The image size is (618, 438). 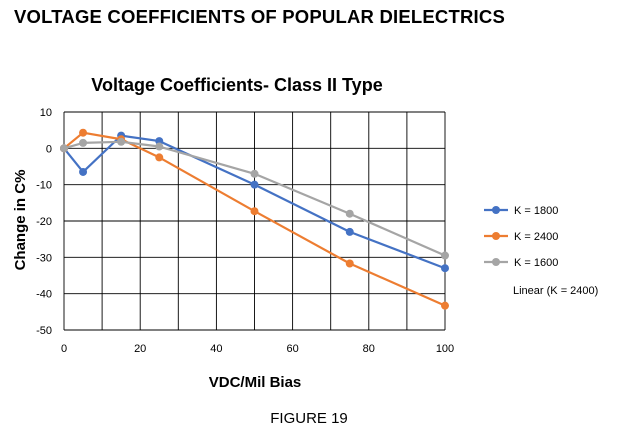 What do you see at coordinates (255, 382) in the screenshot?
I see `x-axis-title: VDC/Mil Bias` at bounding box center [255, 382].